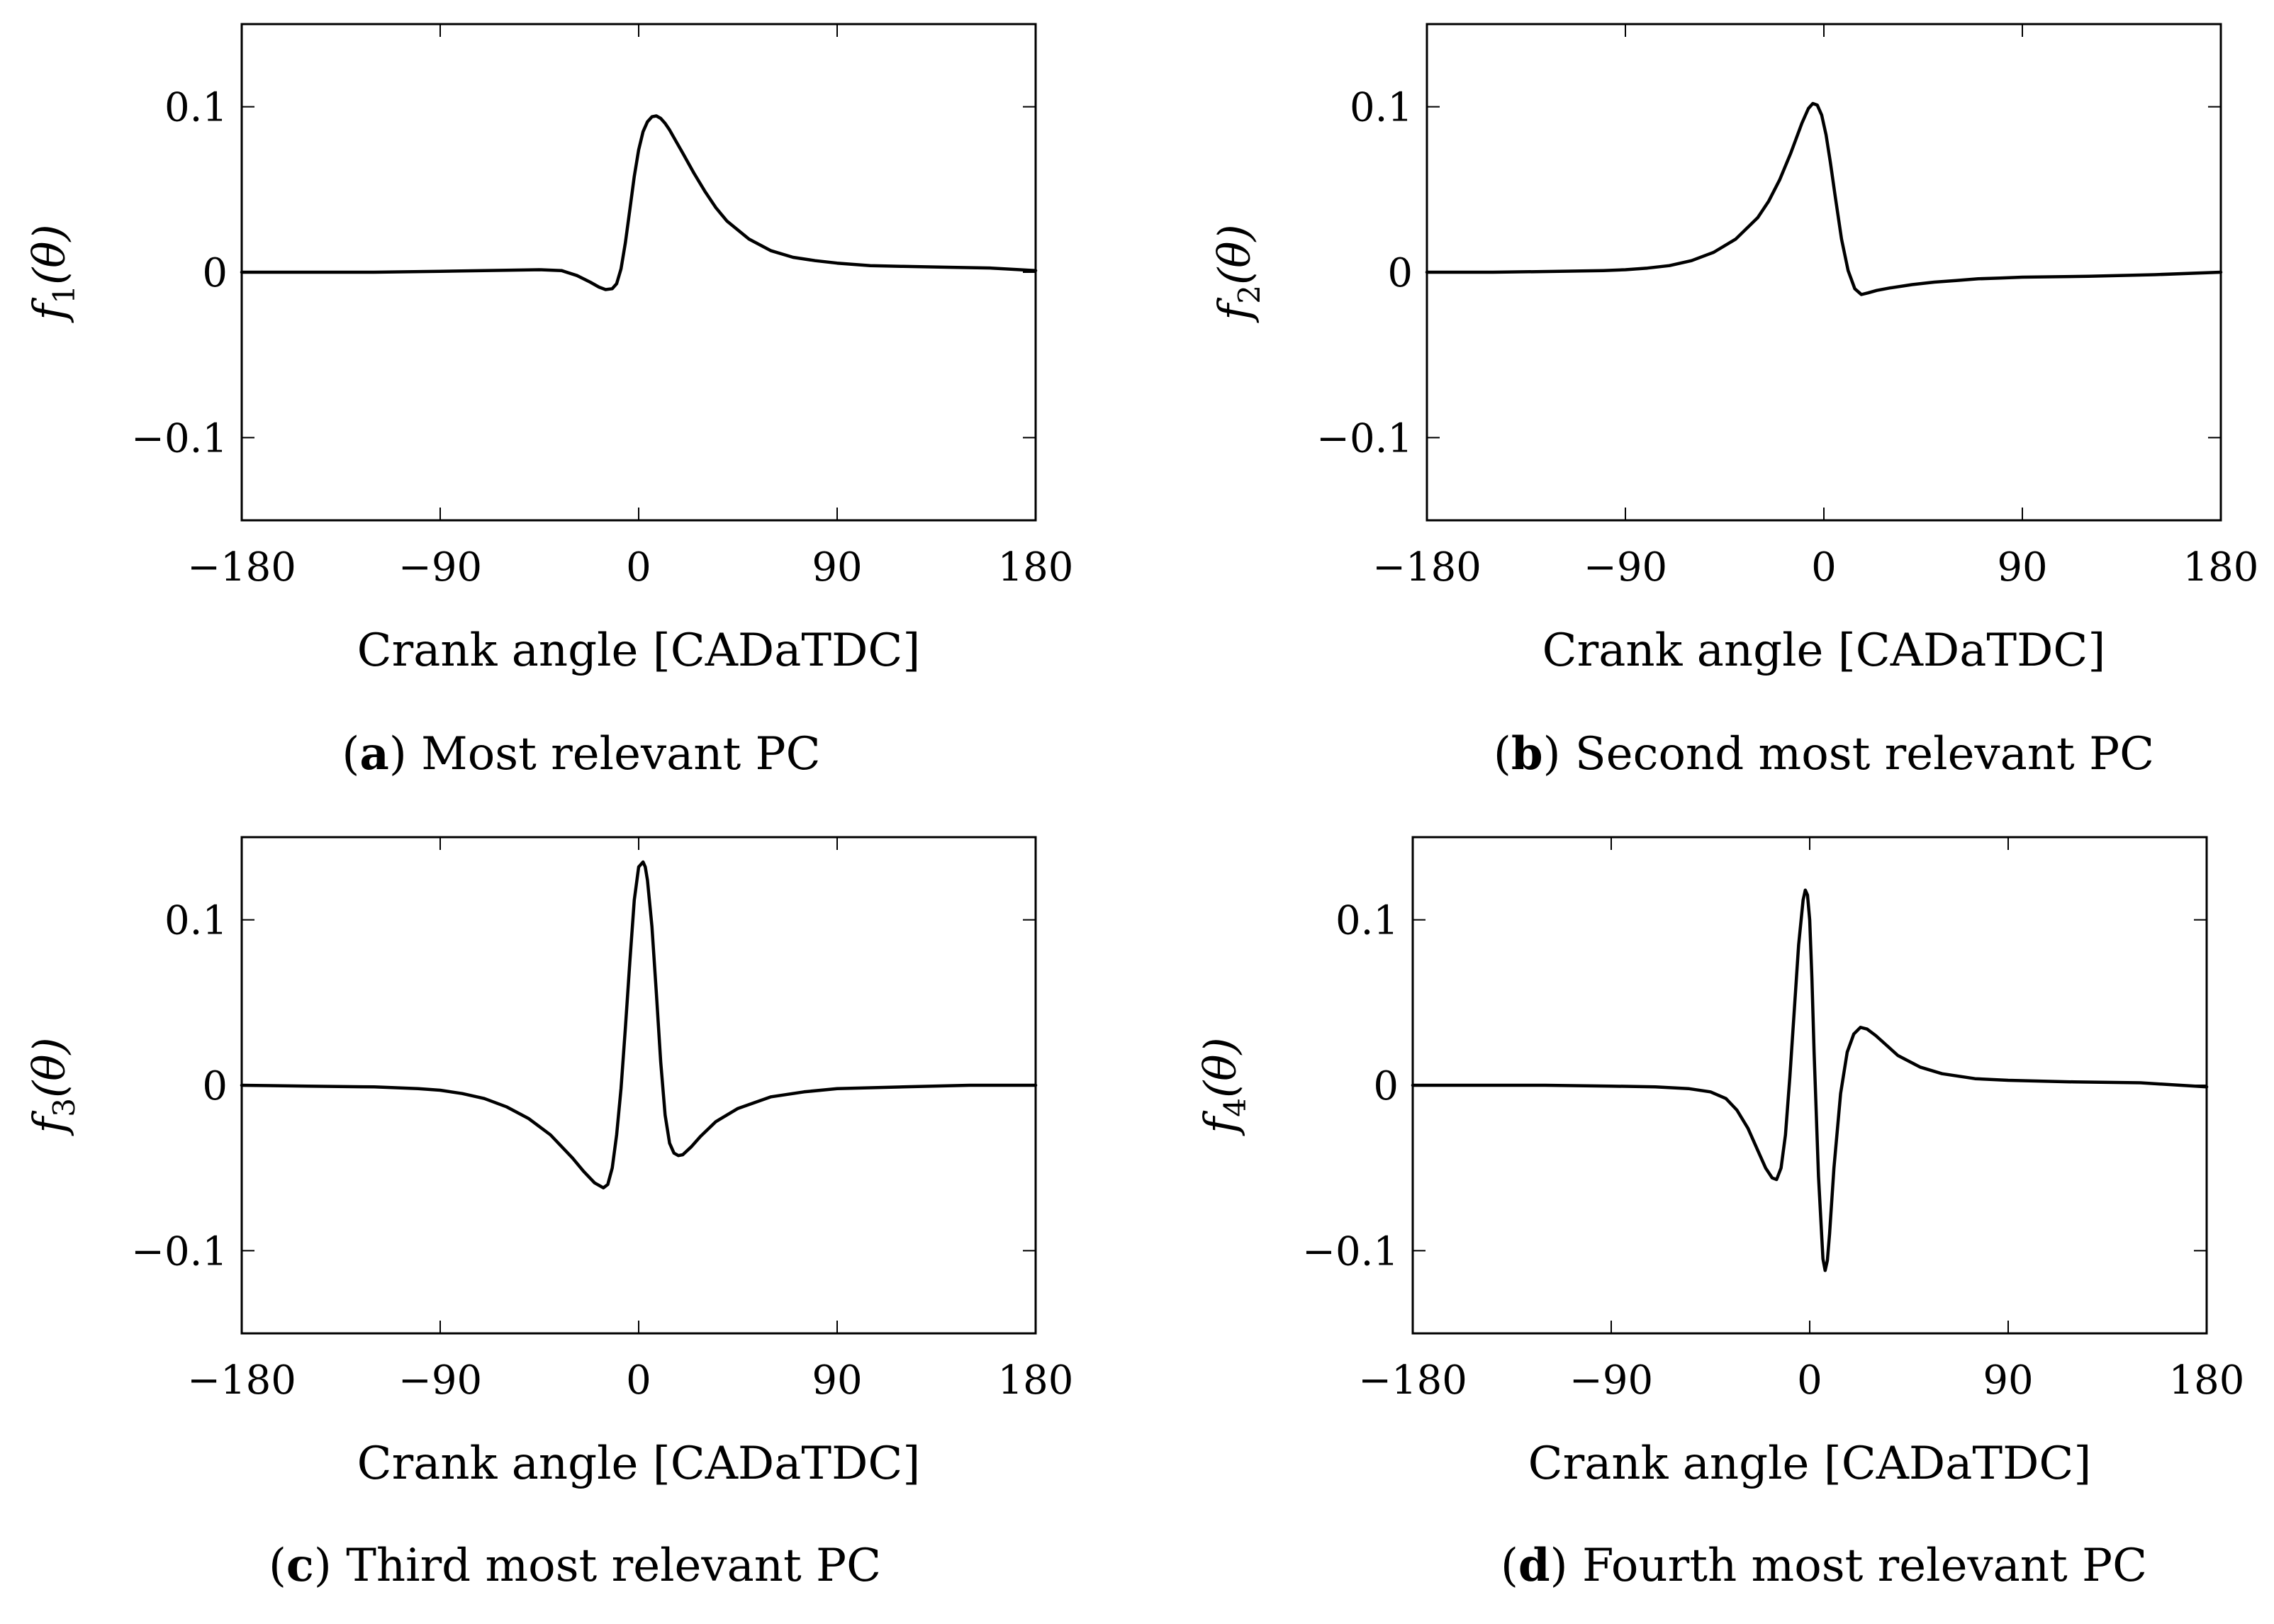 The height and width of the screenshot is (1624, 2274). Describe the element at coordinates (373, 754) in the screenshot. I see `caption-letter-bold: a` at that location.